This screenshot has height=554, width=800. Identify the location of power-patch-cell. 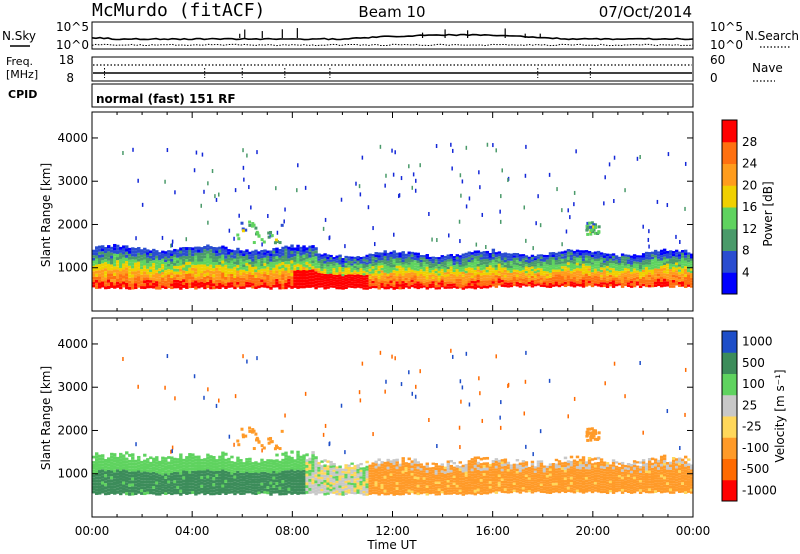
(239, 239).